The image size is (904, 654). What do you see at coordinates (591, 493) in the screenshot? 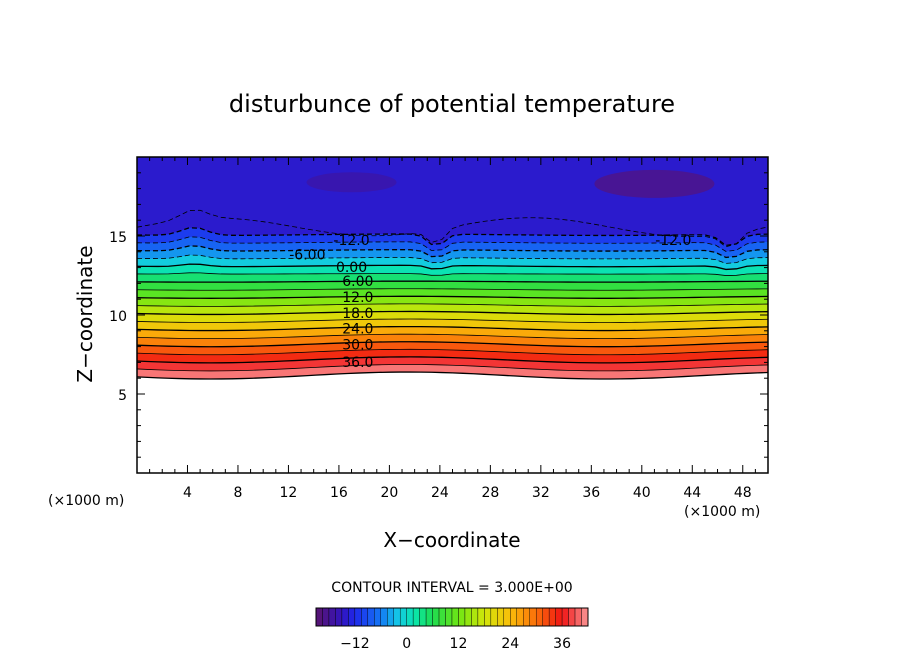
I see `x-tick-label: 36` at bounding box center [591, 493].